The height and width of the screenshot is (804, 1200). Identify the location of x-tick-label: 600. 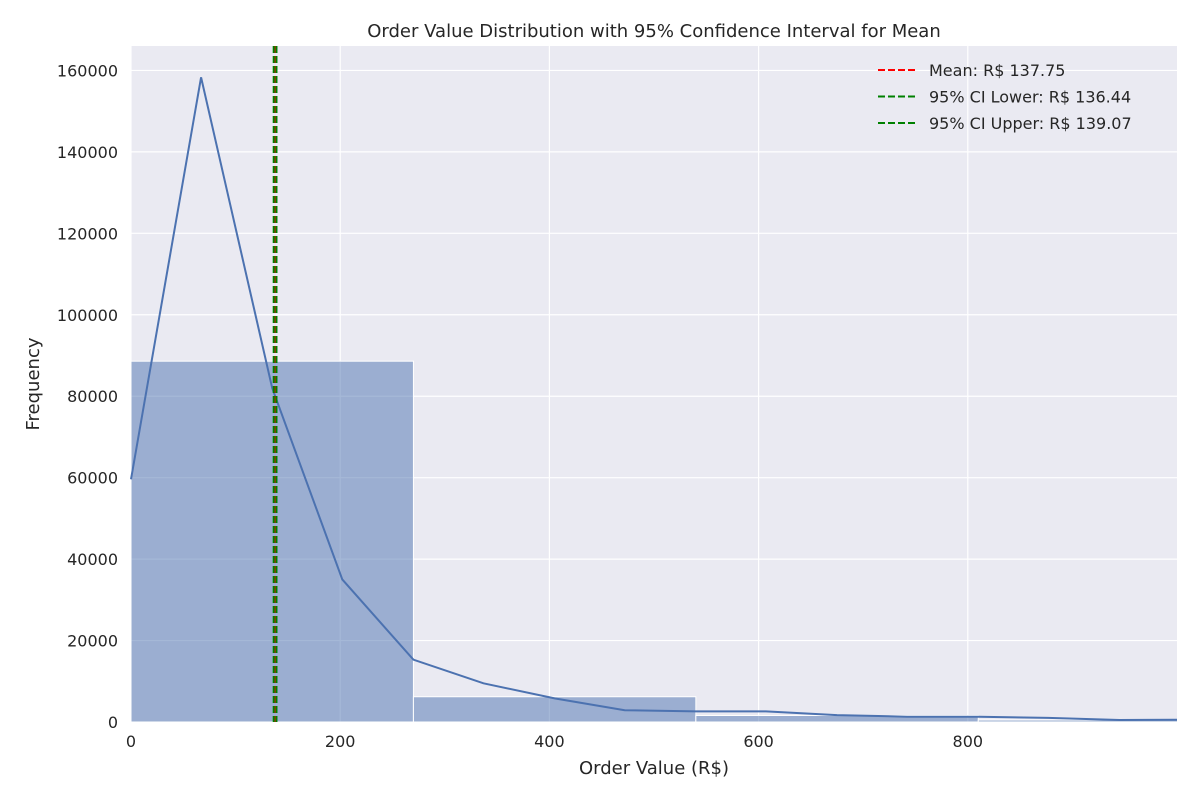
(758, 741).